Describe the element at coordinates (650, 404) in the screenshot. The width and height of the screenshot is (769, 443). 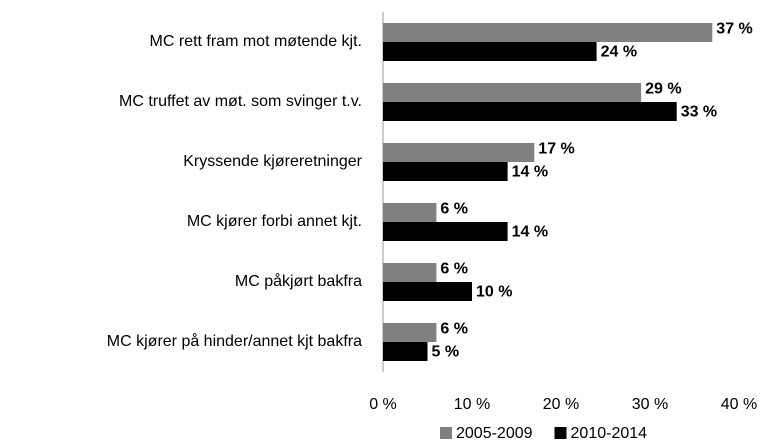
I see `x-tick-label: 30 %` at that location.